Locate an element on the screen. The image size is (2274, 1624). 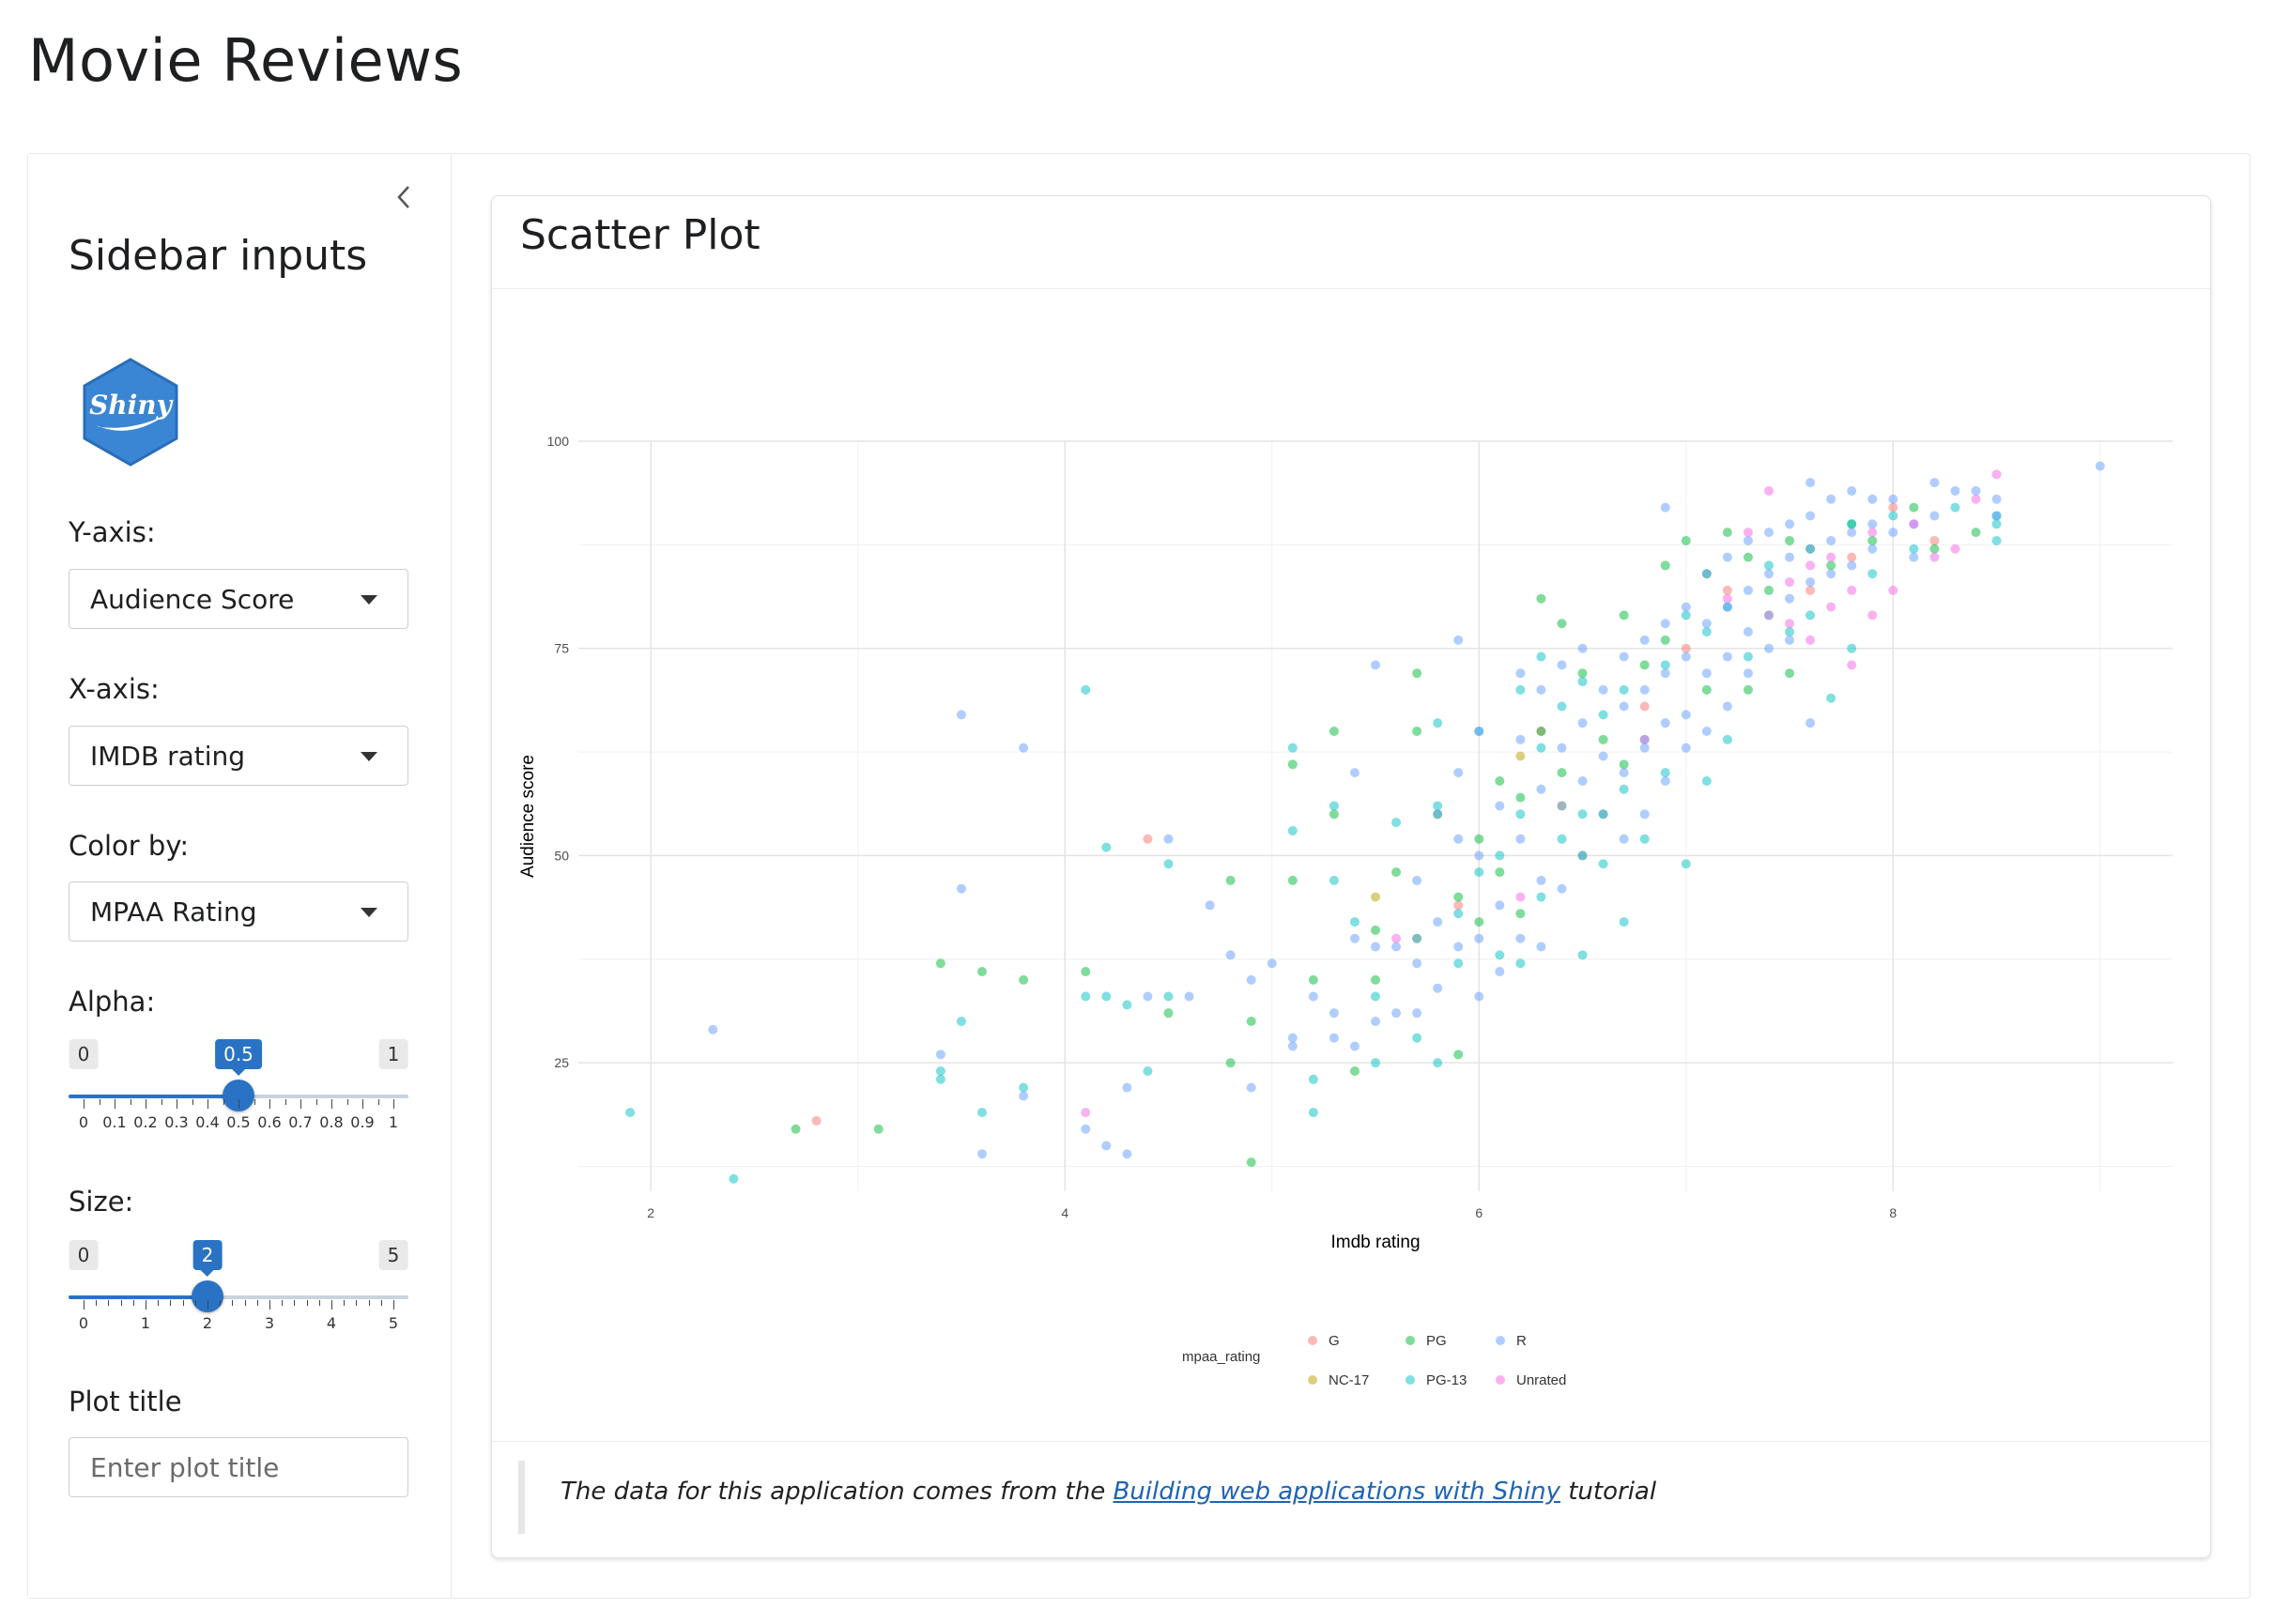
shiny-logo: Shiny is located at coordinates (131, 413).